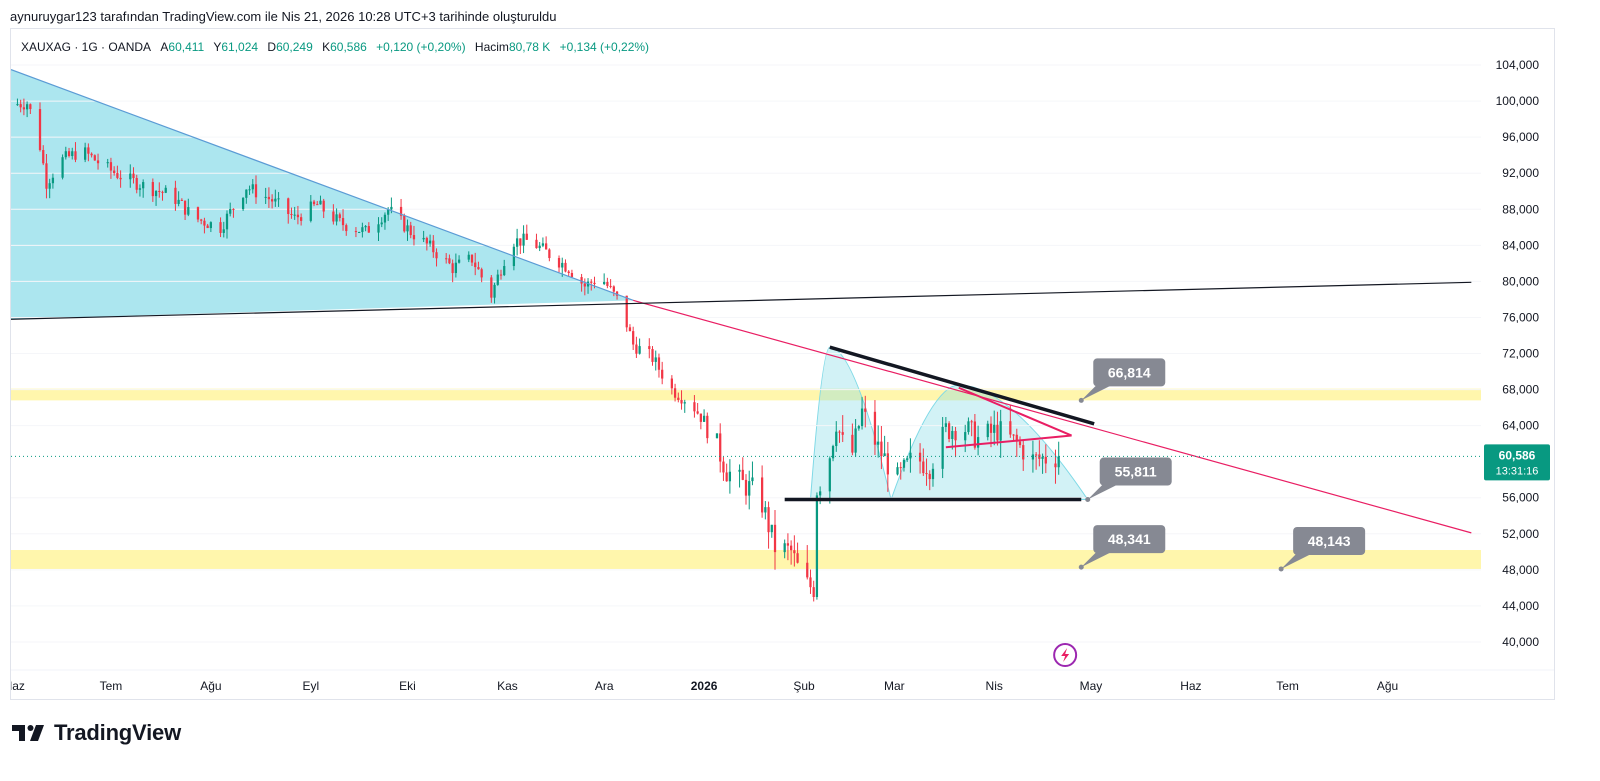  Describe the element at coordinates (96, 733) in the screenshot. I see `tradingview-logo: TradingView` at that location.